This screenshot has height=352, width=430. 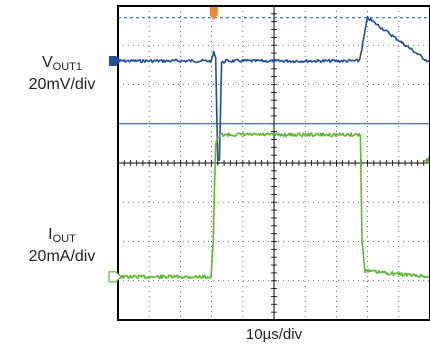 I want to click on vout1-name: VOUT1, so click(x=61, y=63).